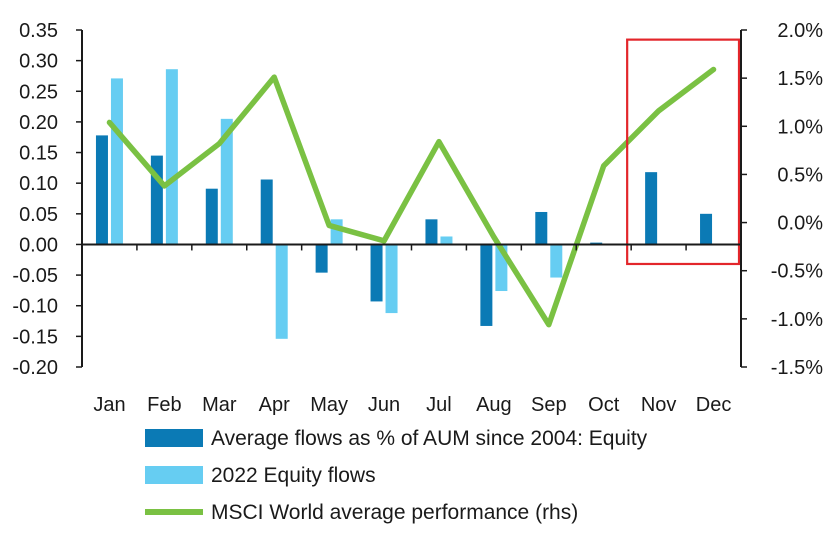 The width and height of the screenshot is (830, 538). I want to click on x-tick-label: Mar, so click(219, 405).